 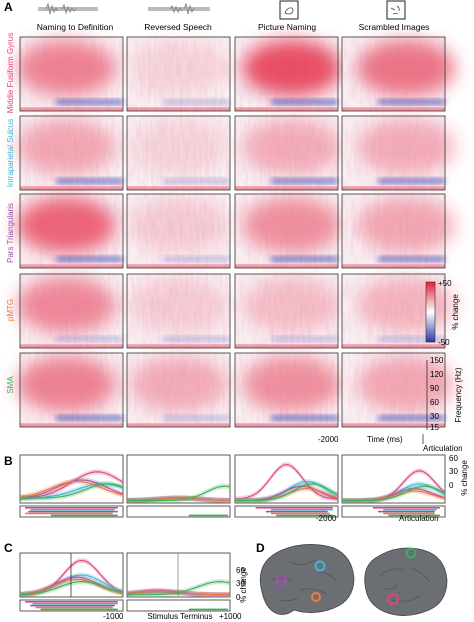 I want to click on condition-header-4: Scrambled Images, so click(x=394, y=27).